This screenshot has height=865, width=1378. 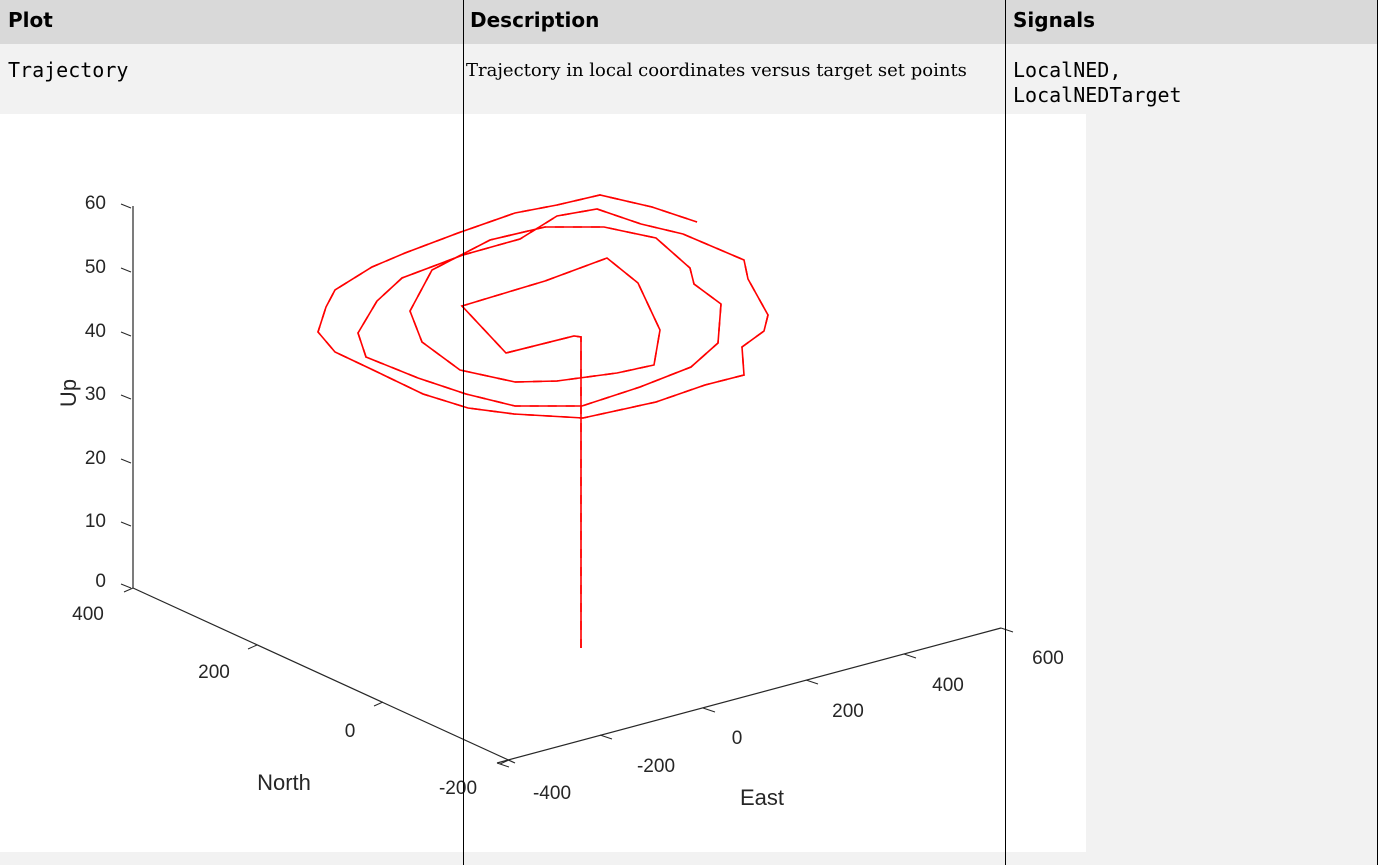 What do you see at coordinates (214, 672) in the screenshot?
I see `north-tick-label: 200` at bounding box center [214, 672].